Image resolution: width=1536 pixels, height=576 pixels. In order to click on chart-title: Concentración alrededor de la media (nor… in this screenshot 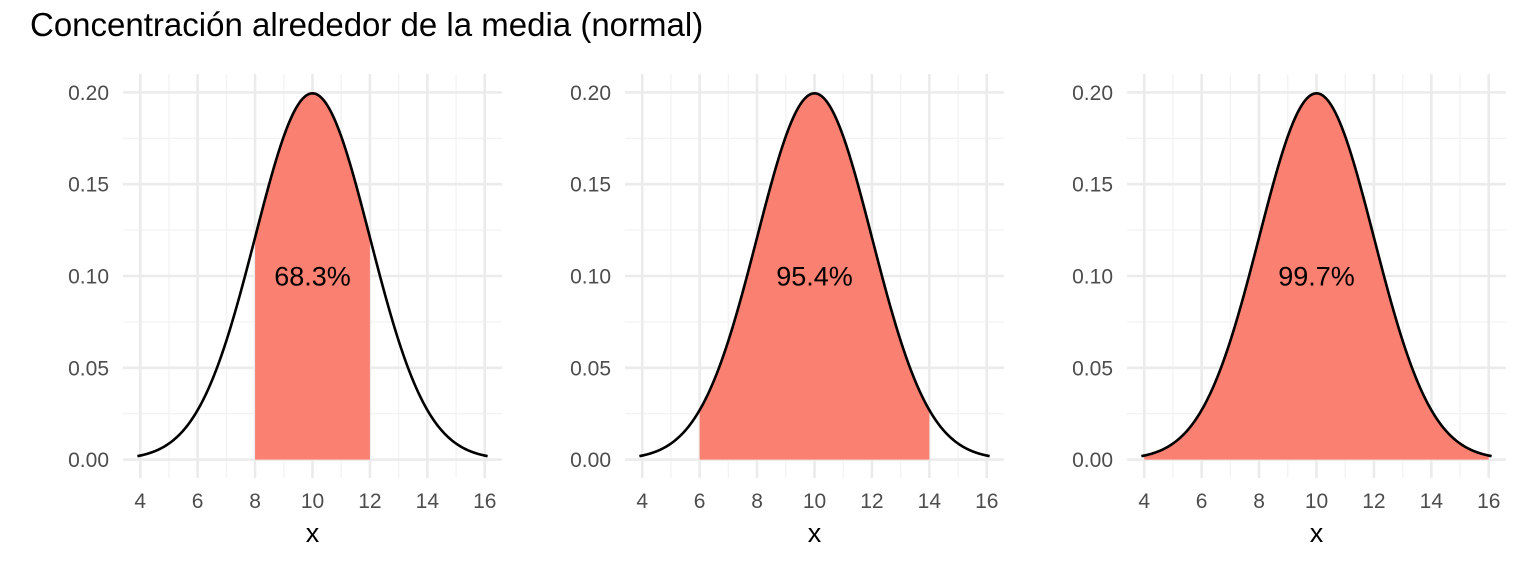, I will do `click(367, 24)`.